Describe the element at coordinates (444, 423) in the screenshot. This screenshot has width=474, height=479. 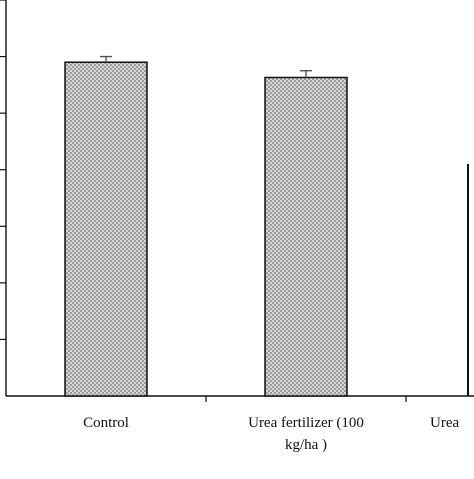
I see `x-tick-label: Urea` at that location.